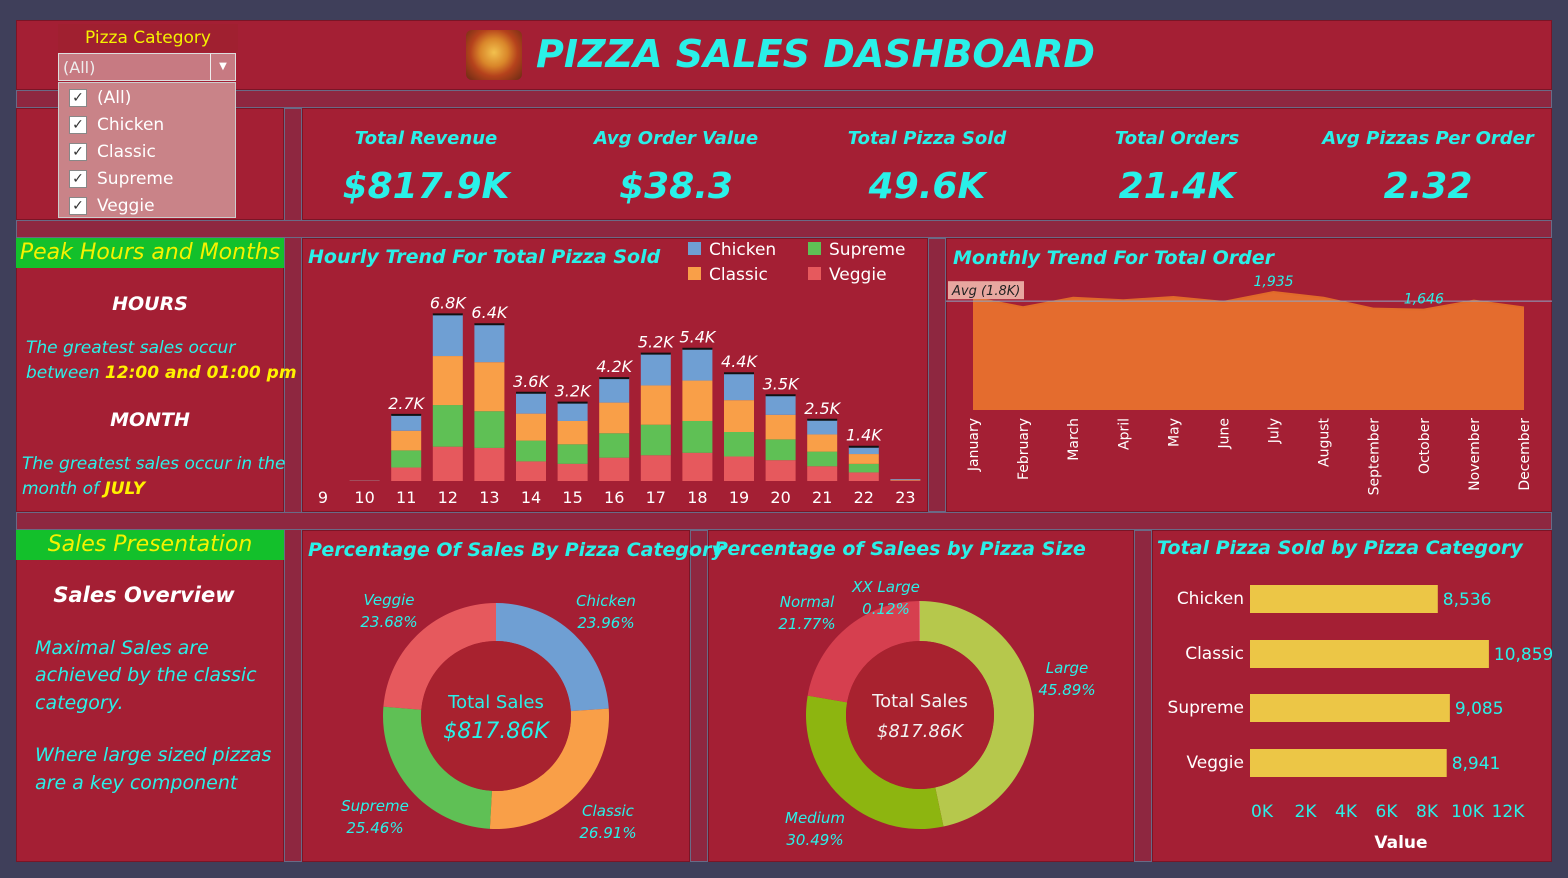 The width and height of the screenshot is (1568, 878). I want to click on slice-value-label: 30.49%, so click(814, 840).